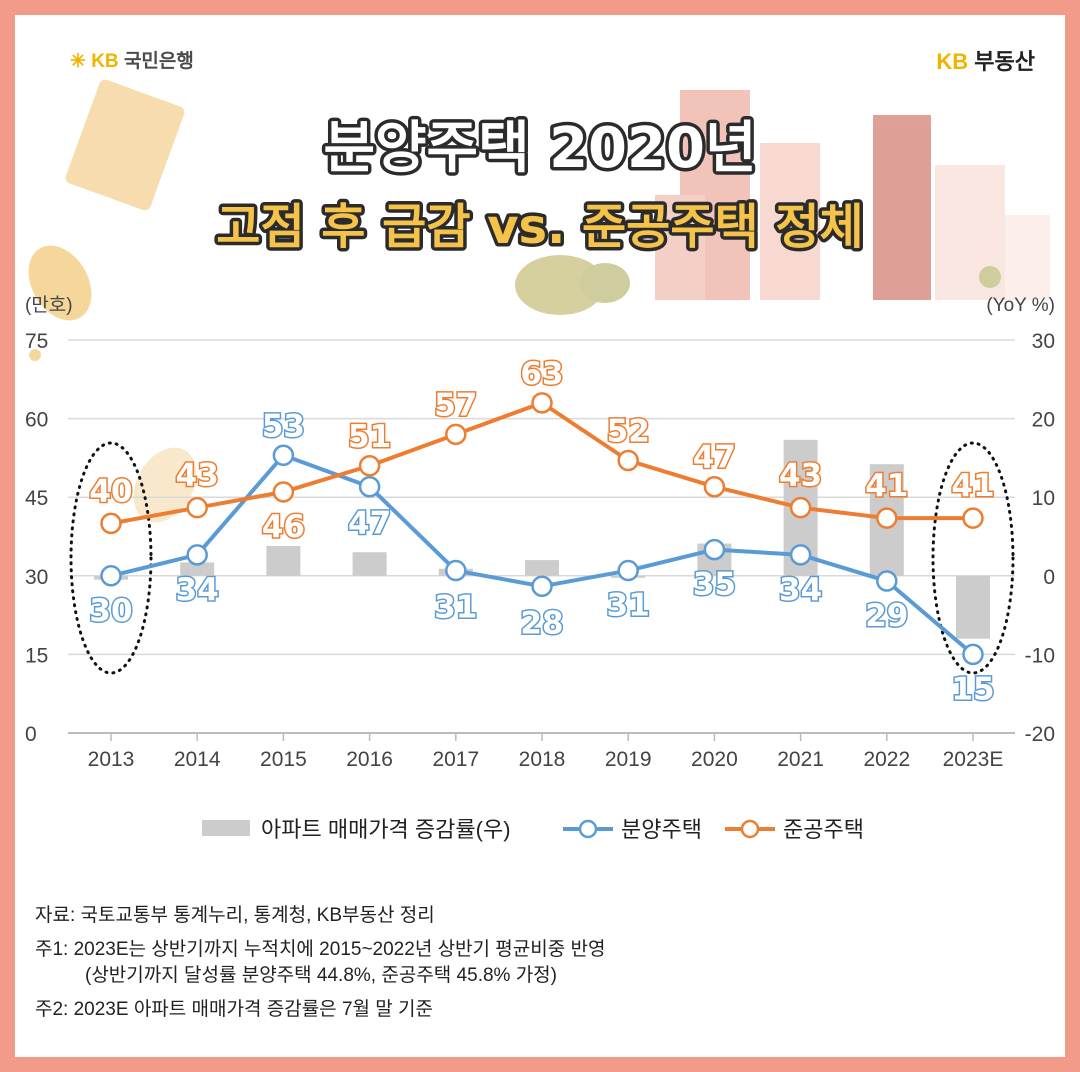 The height and width of the screenshot is (1072, 1080). I want to click on source-note: 자료: 국토교통부 통계누리, 통계청, KB부동산 정리, so click(235, 915).